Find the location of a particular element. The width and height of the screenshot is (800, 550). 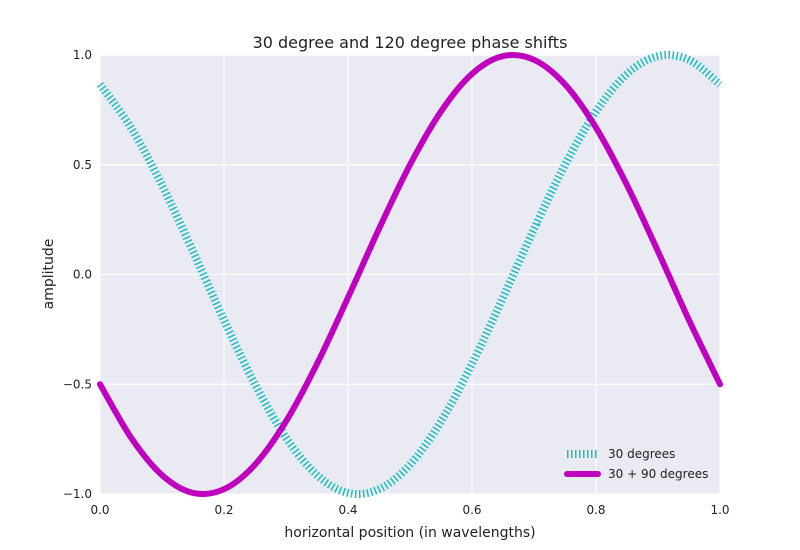

legend-label-30-plus-90-degrees: 30 + 90 degrees is located at coordinates (658, 474).